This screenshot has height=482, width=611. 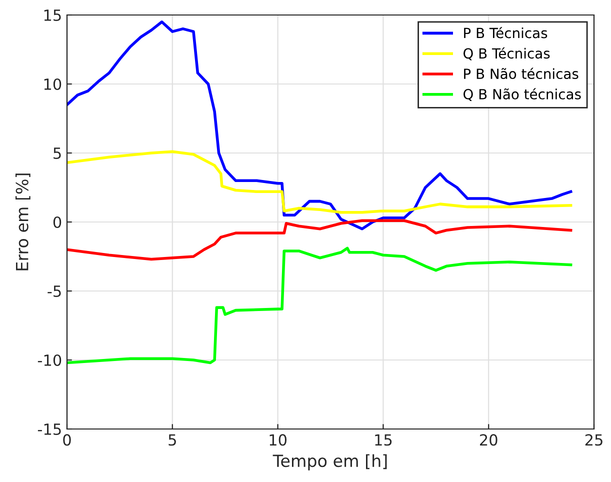 I want to click on y-axis-title: Erro em [%], so click(x=23, y=222).